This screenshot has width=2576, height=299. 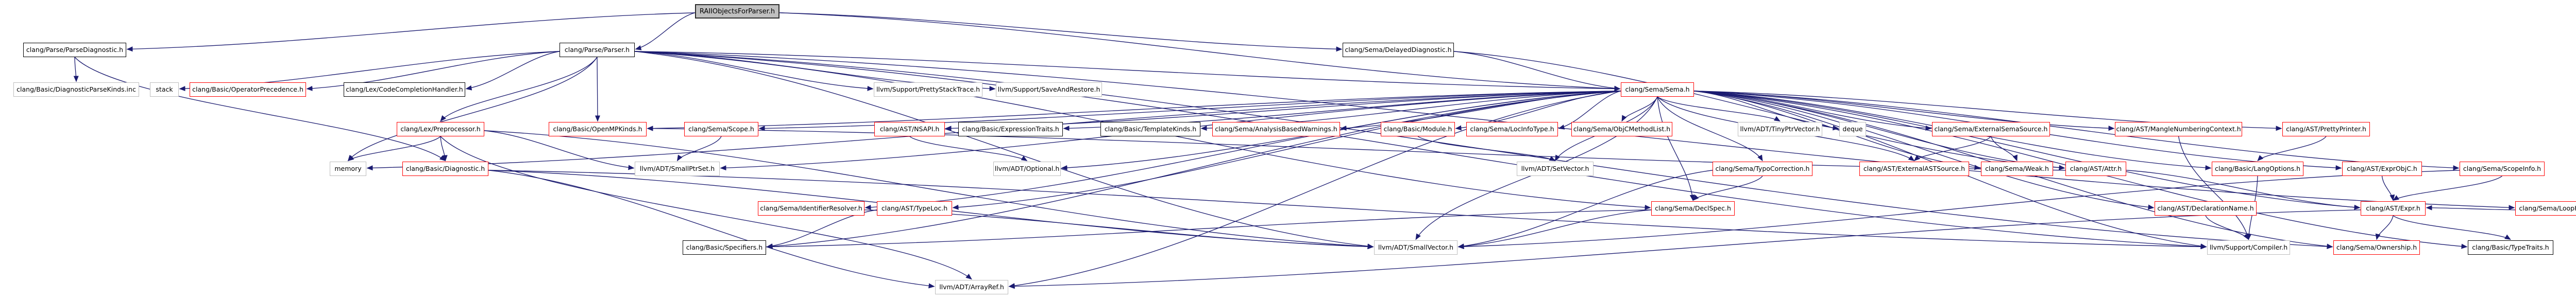 What do you see at coordinates (2178, 129) in the screenshot?
I see `graph-node-manglenum: clang/AST/MangleNumberingContext.h` at bounding box center [2178, 129].